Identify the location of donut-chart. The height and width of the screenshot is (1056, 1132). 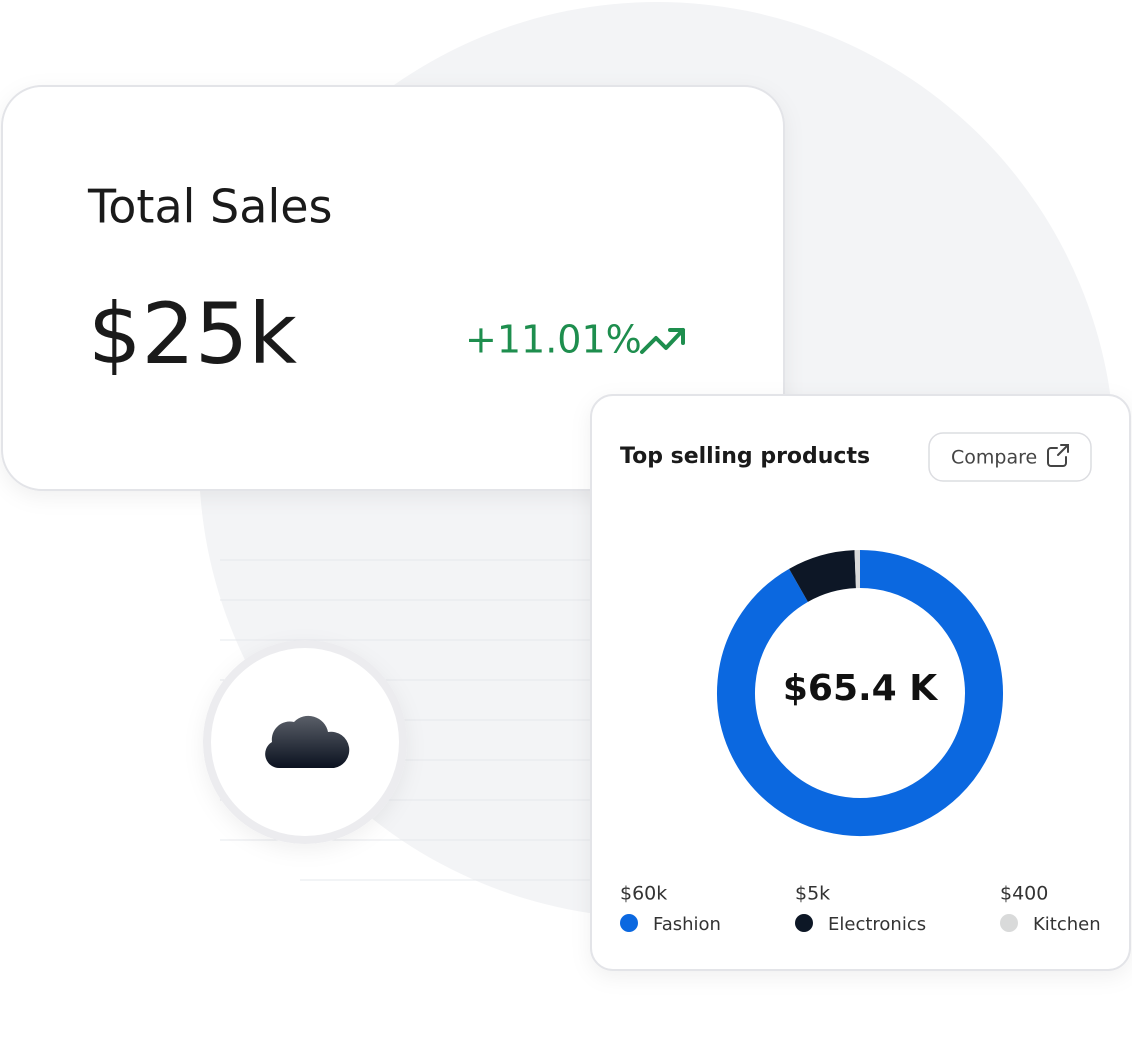
(860, 693).